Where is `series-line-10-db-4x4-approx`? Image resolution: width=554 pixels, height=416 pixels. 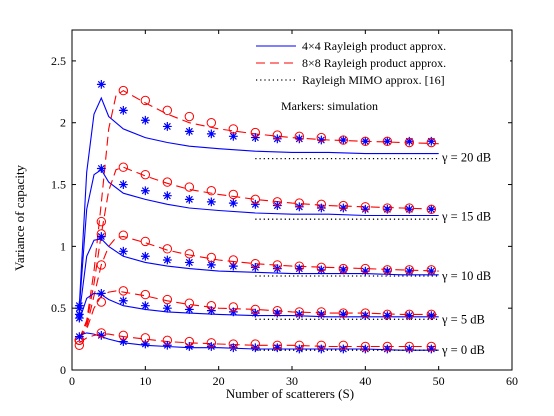
series-line-10-db-4x4-approx is located at coordinates (258, 276).